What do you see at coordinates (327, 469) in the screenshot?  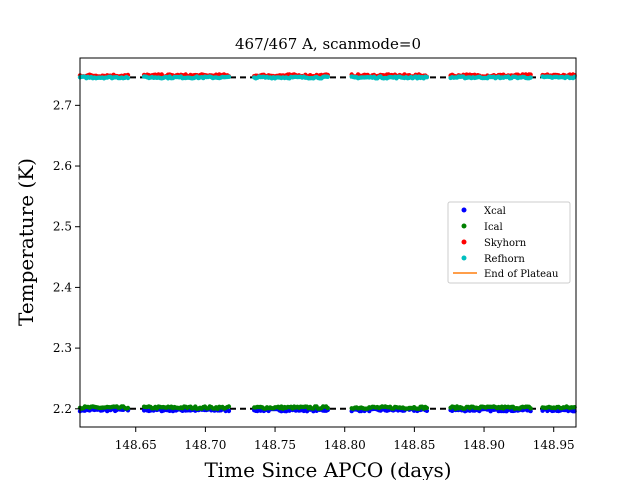 I see `x-axis-label: Time Since APCO (days)` at bounding box center [327, 469].